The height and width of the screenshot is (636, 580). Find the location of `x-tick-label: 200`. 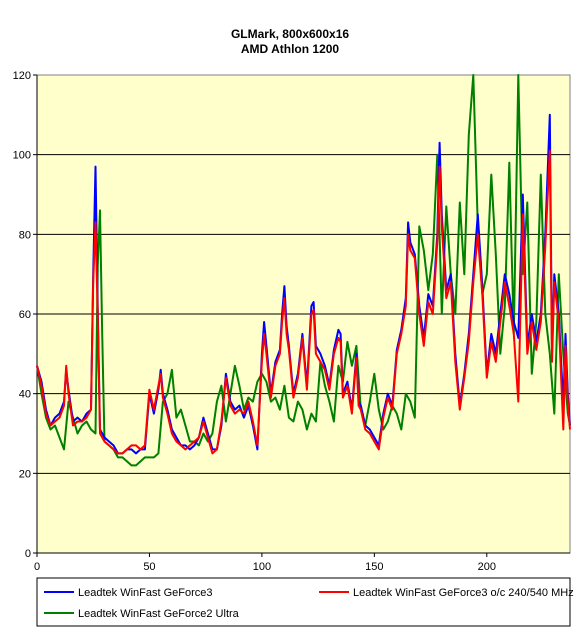

x-tick-label: 200 is located at coordinates (487, 567).